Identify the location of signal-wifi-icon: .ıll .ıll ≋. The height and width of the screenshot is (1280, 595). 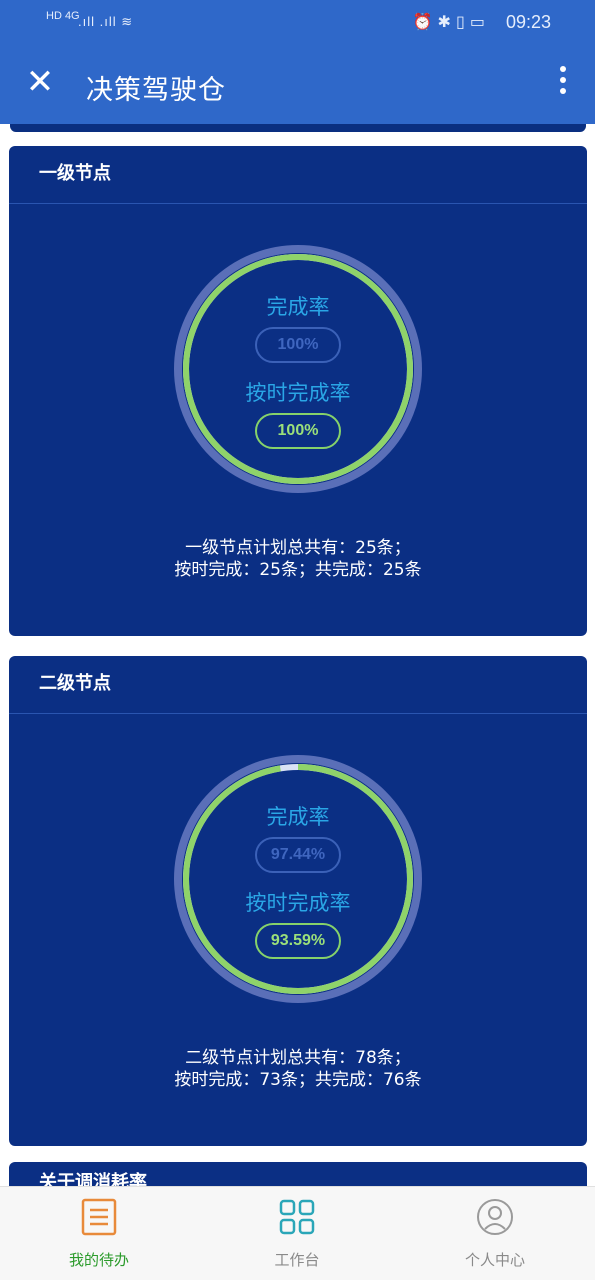
(106, 21).